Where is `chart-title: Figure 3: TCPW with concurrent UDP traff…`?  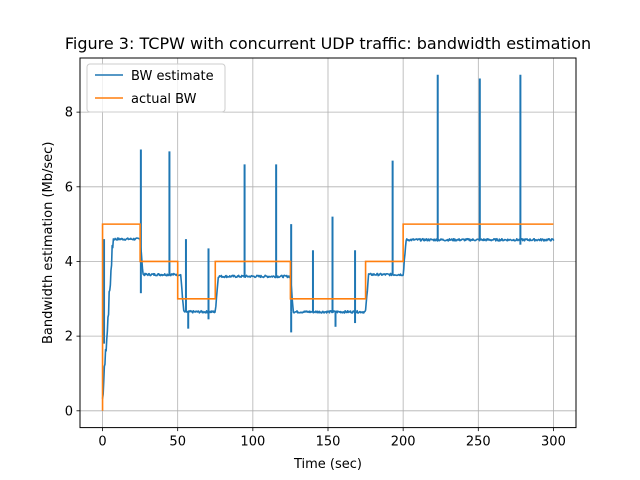
chart-title: Figure 3: TCPW with concurrent UDP traff… is located at coordinates (328, 43).